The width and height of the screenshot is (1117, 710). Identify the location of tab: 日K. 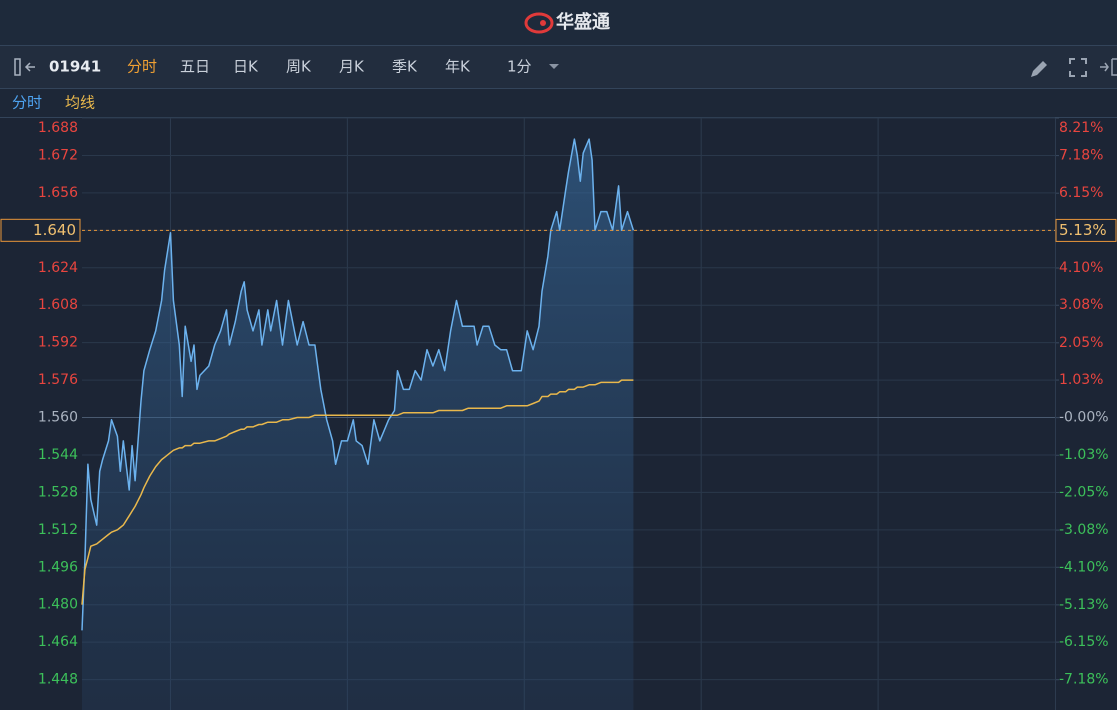
(246, 67).